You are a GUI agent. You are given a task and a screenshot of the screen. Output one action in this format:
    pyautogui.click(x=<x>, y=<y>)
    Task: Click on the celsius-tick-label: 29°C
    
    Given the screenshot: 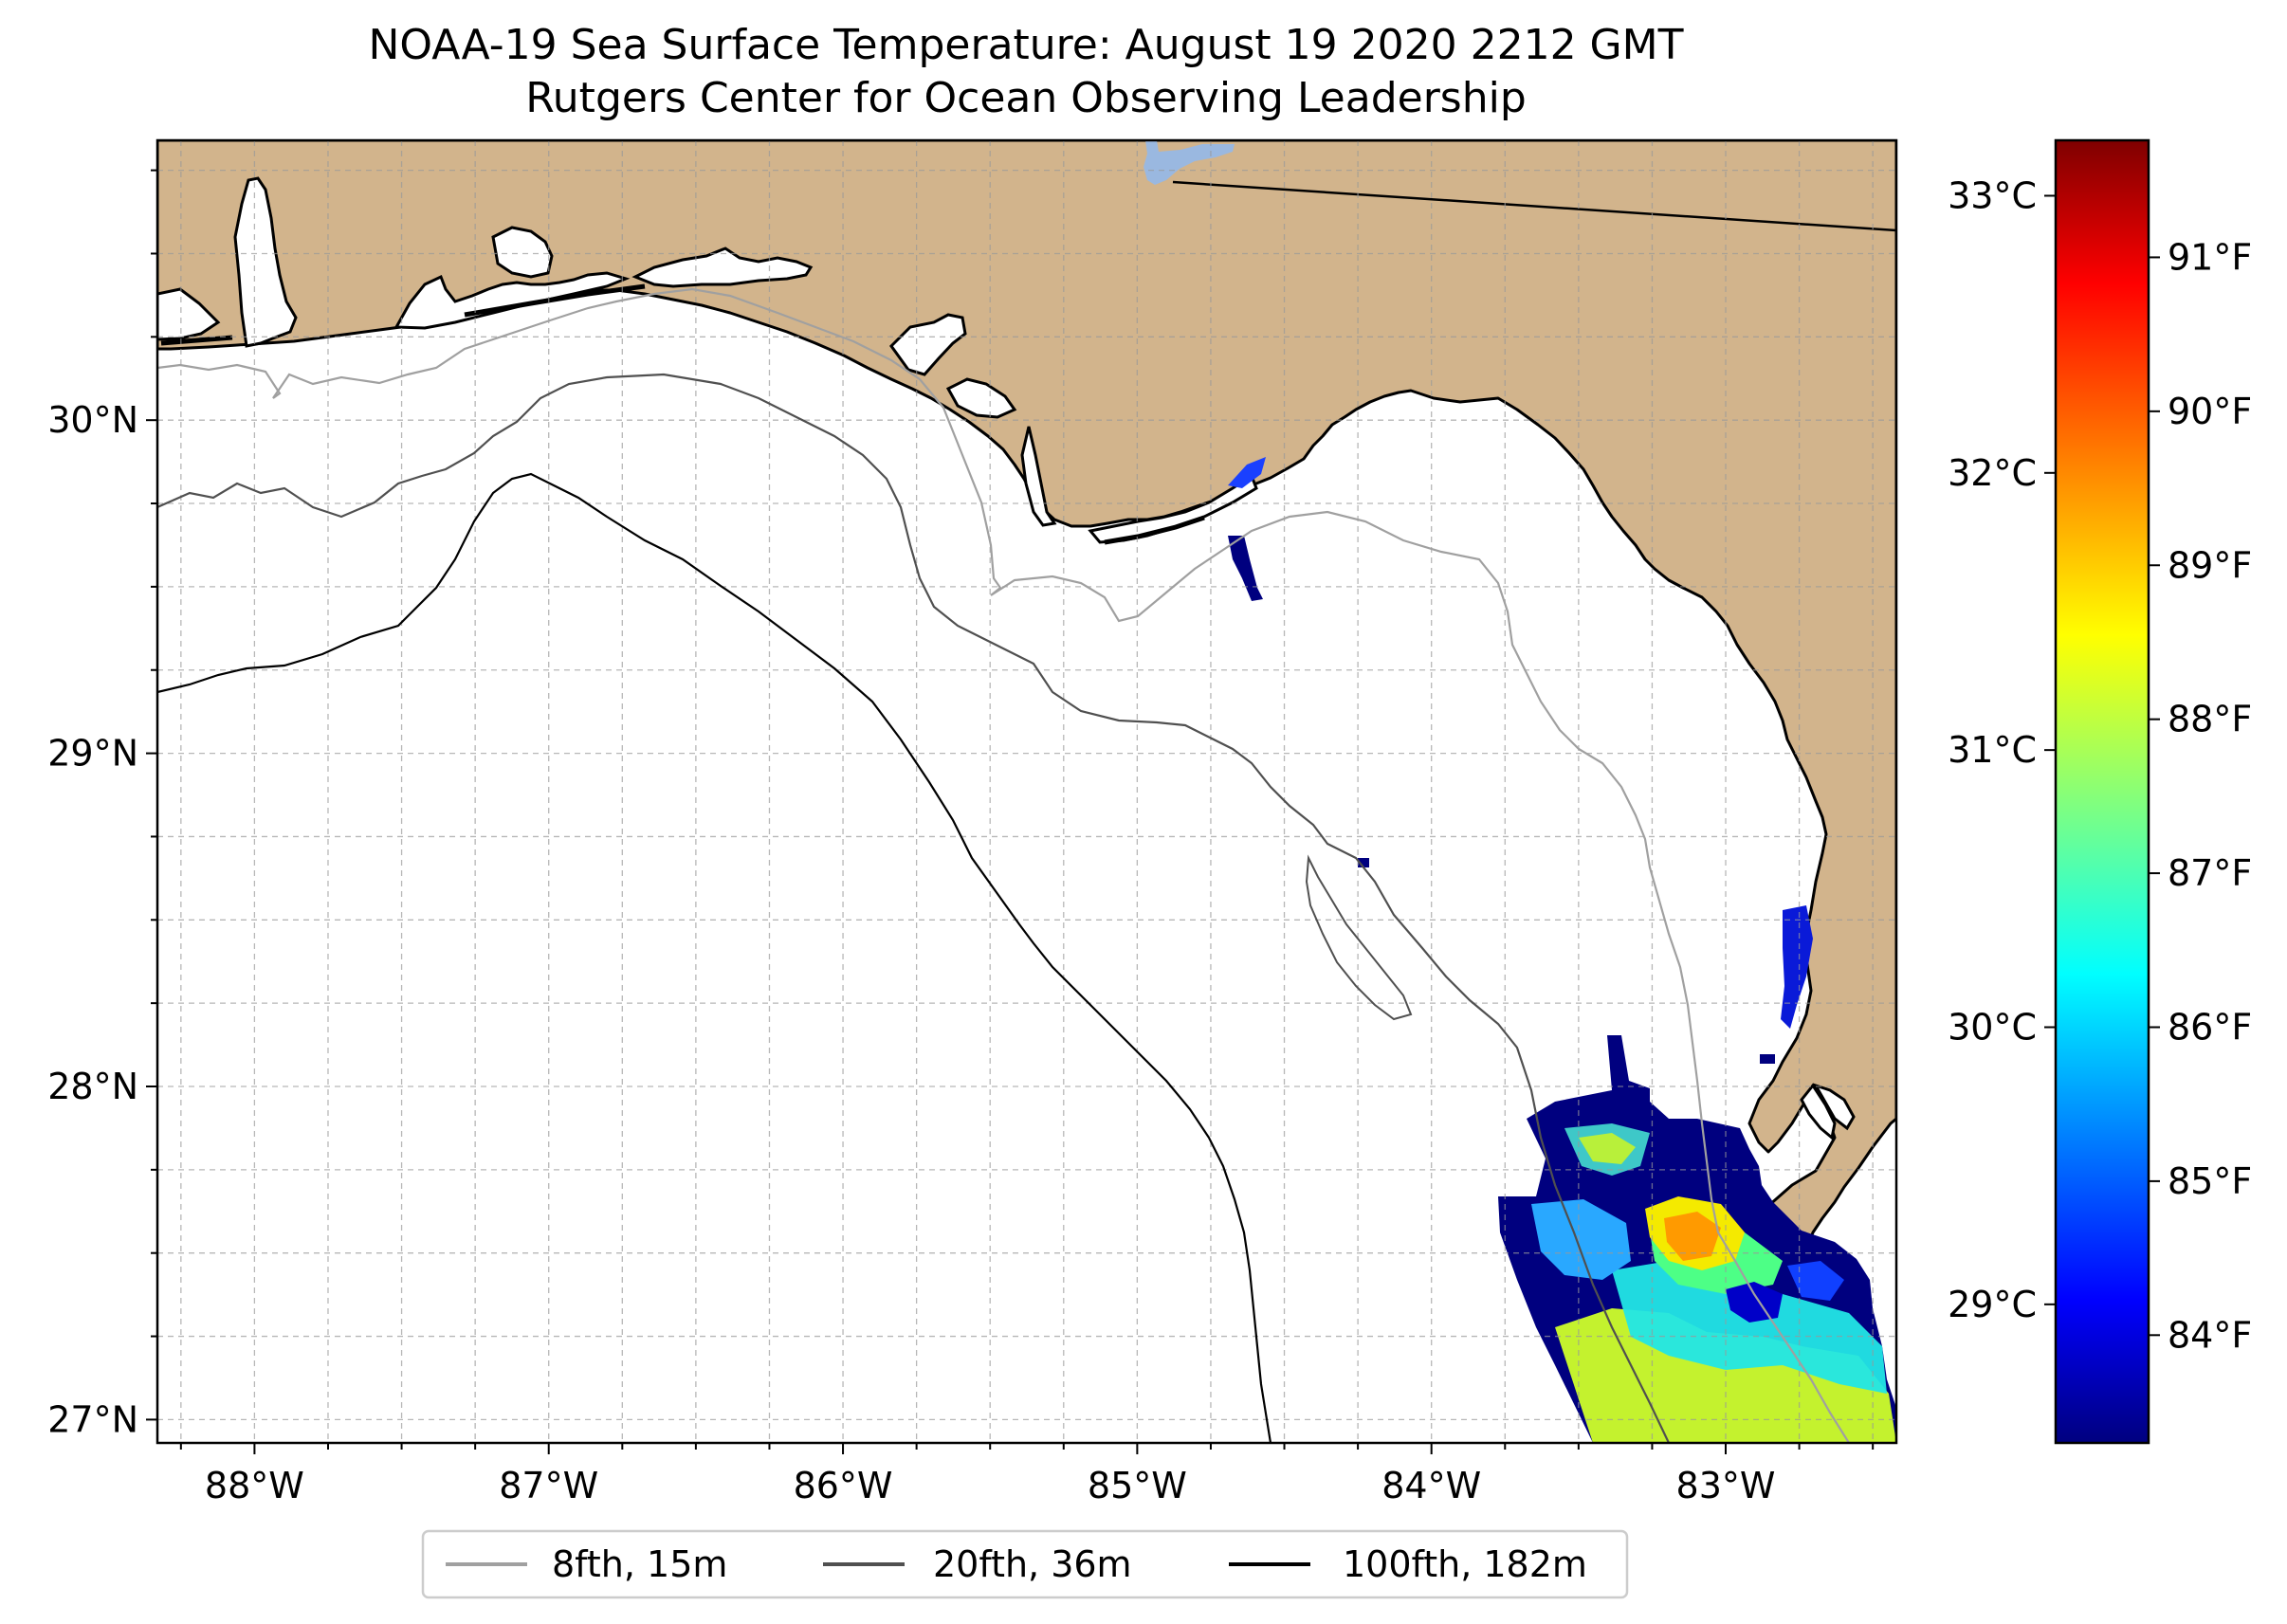 What is the action you would take?
    pyautogui.click(x=1993, y=1304)
    